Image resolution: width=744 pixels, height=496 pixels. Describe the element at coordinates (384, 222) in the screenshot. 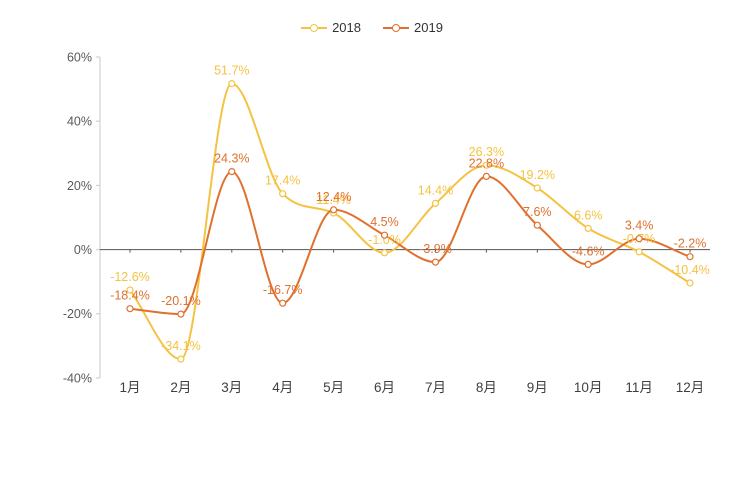

I see `data-label-2019: 4.5%` at that location.